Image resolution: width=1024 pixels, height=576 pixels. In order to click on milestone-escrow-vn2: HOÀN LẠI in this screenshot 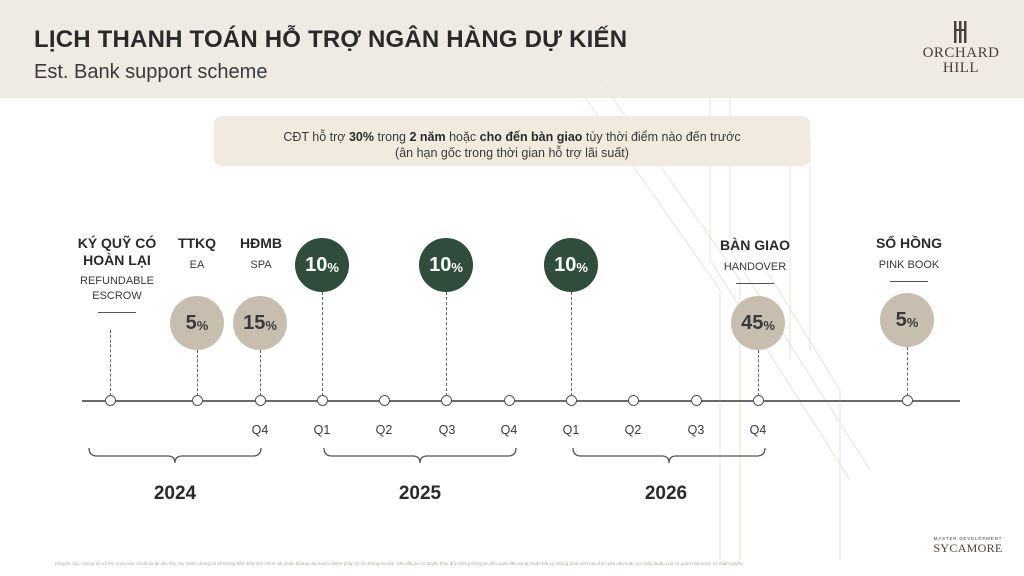, I will do `click(117, 260)`.